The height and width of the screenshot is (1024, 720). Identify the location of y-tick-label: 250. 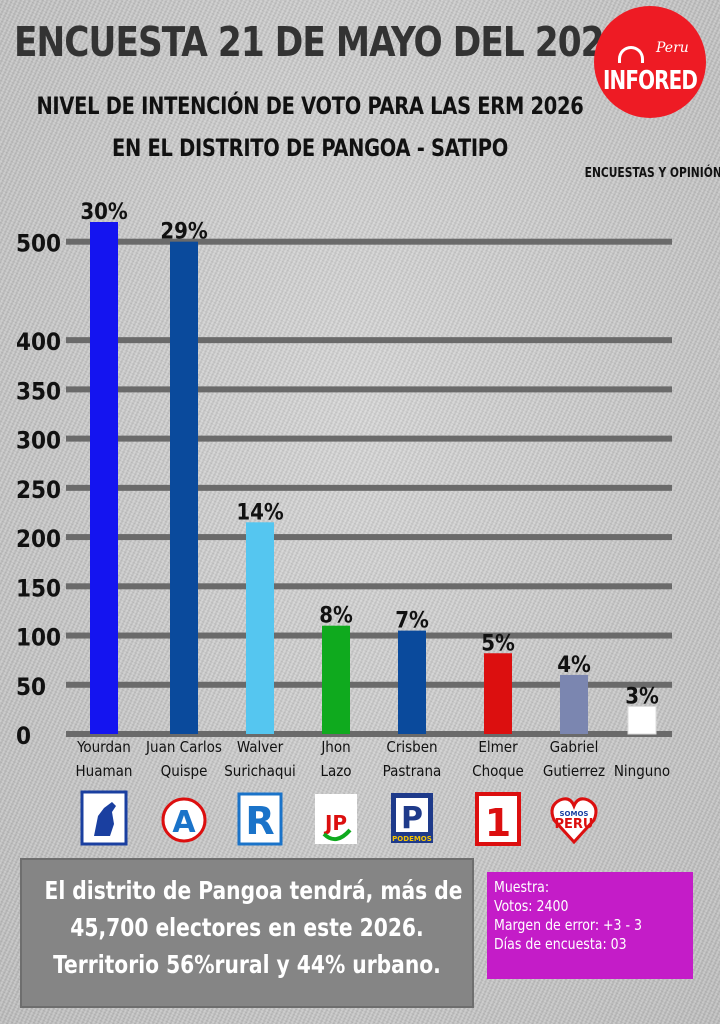
(38, 490).